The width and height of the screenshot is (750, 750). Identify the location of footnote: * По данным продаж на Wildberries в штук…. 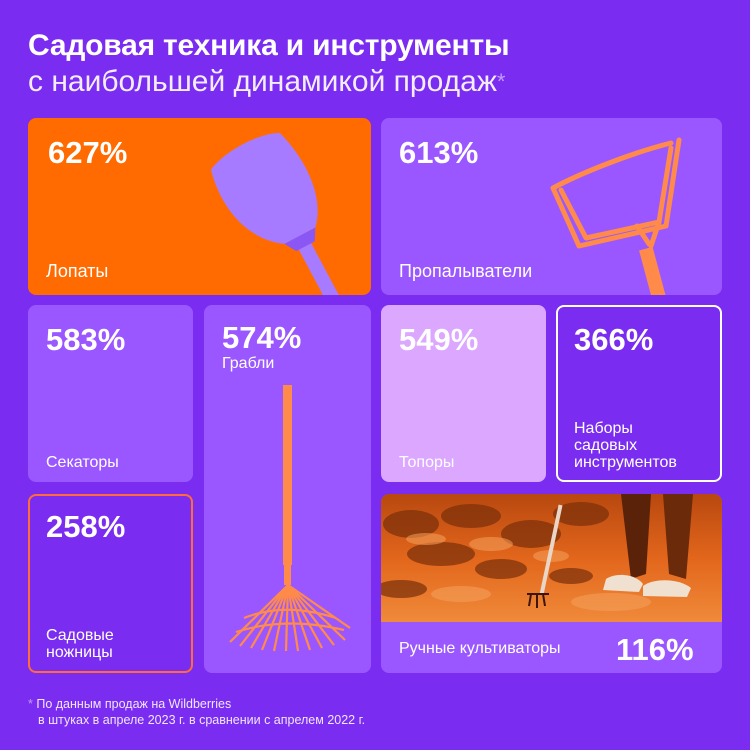
(196, 712).